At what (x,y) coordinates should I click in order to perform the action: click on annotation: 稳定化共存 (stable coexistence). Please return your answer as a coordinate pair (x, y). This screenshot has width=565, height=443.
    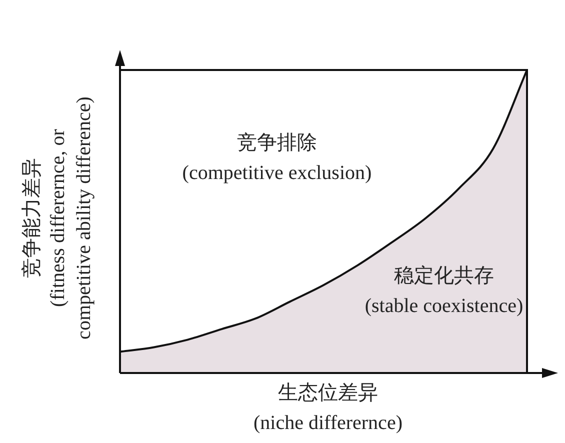
    Looking at the image, I should click on (444, 291).